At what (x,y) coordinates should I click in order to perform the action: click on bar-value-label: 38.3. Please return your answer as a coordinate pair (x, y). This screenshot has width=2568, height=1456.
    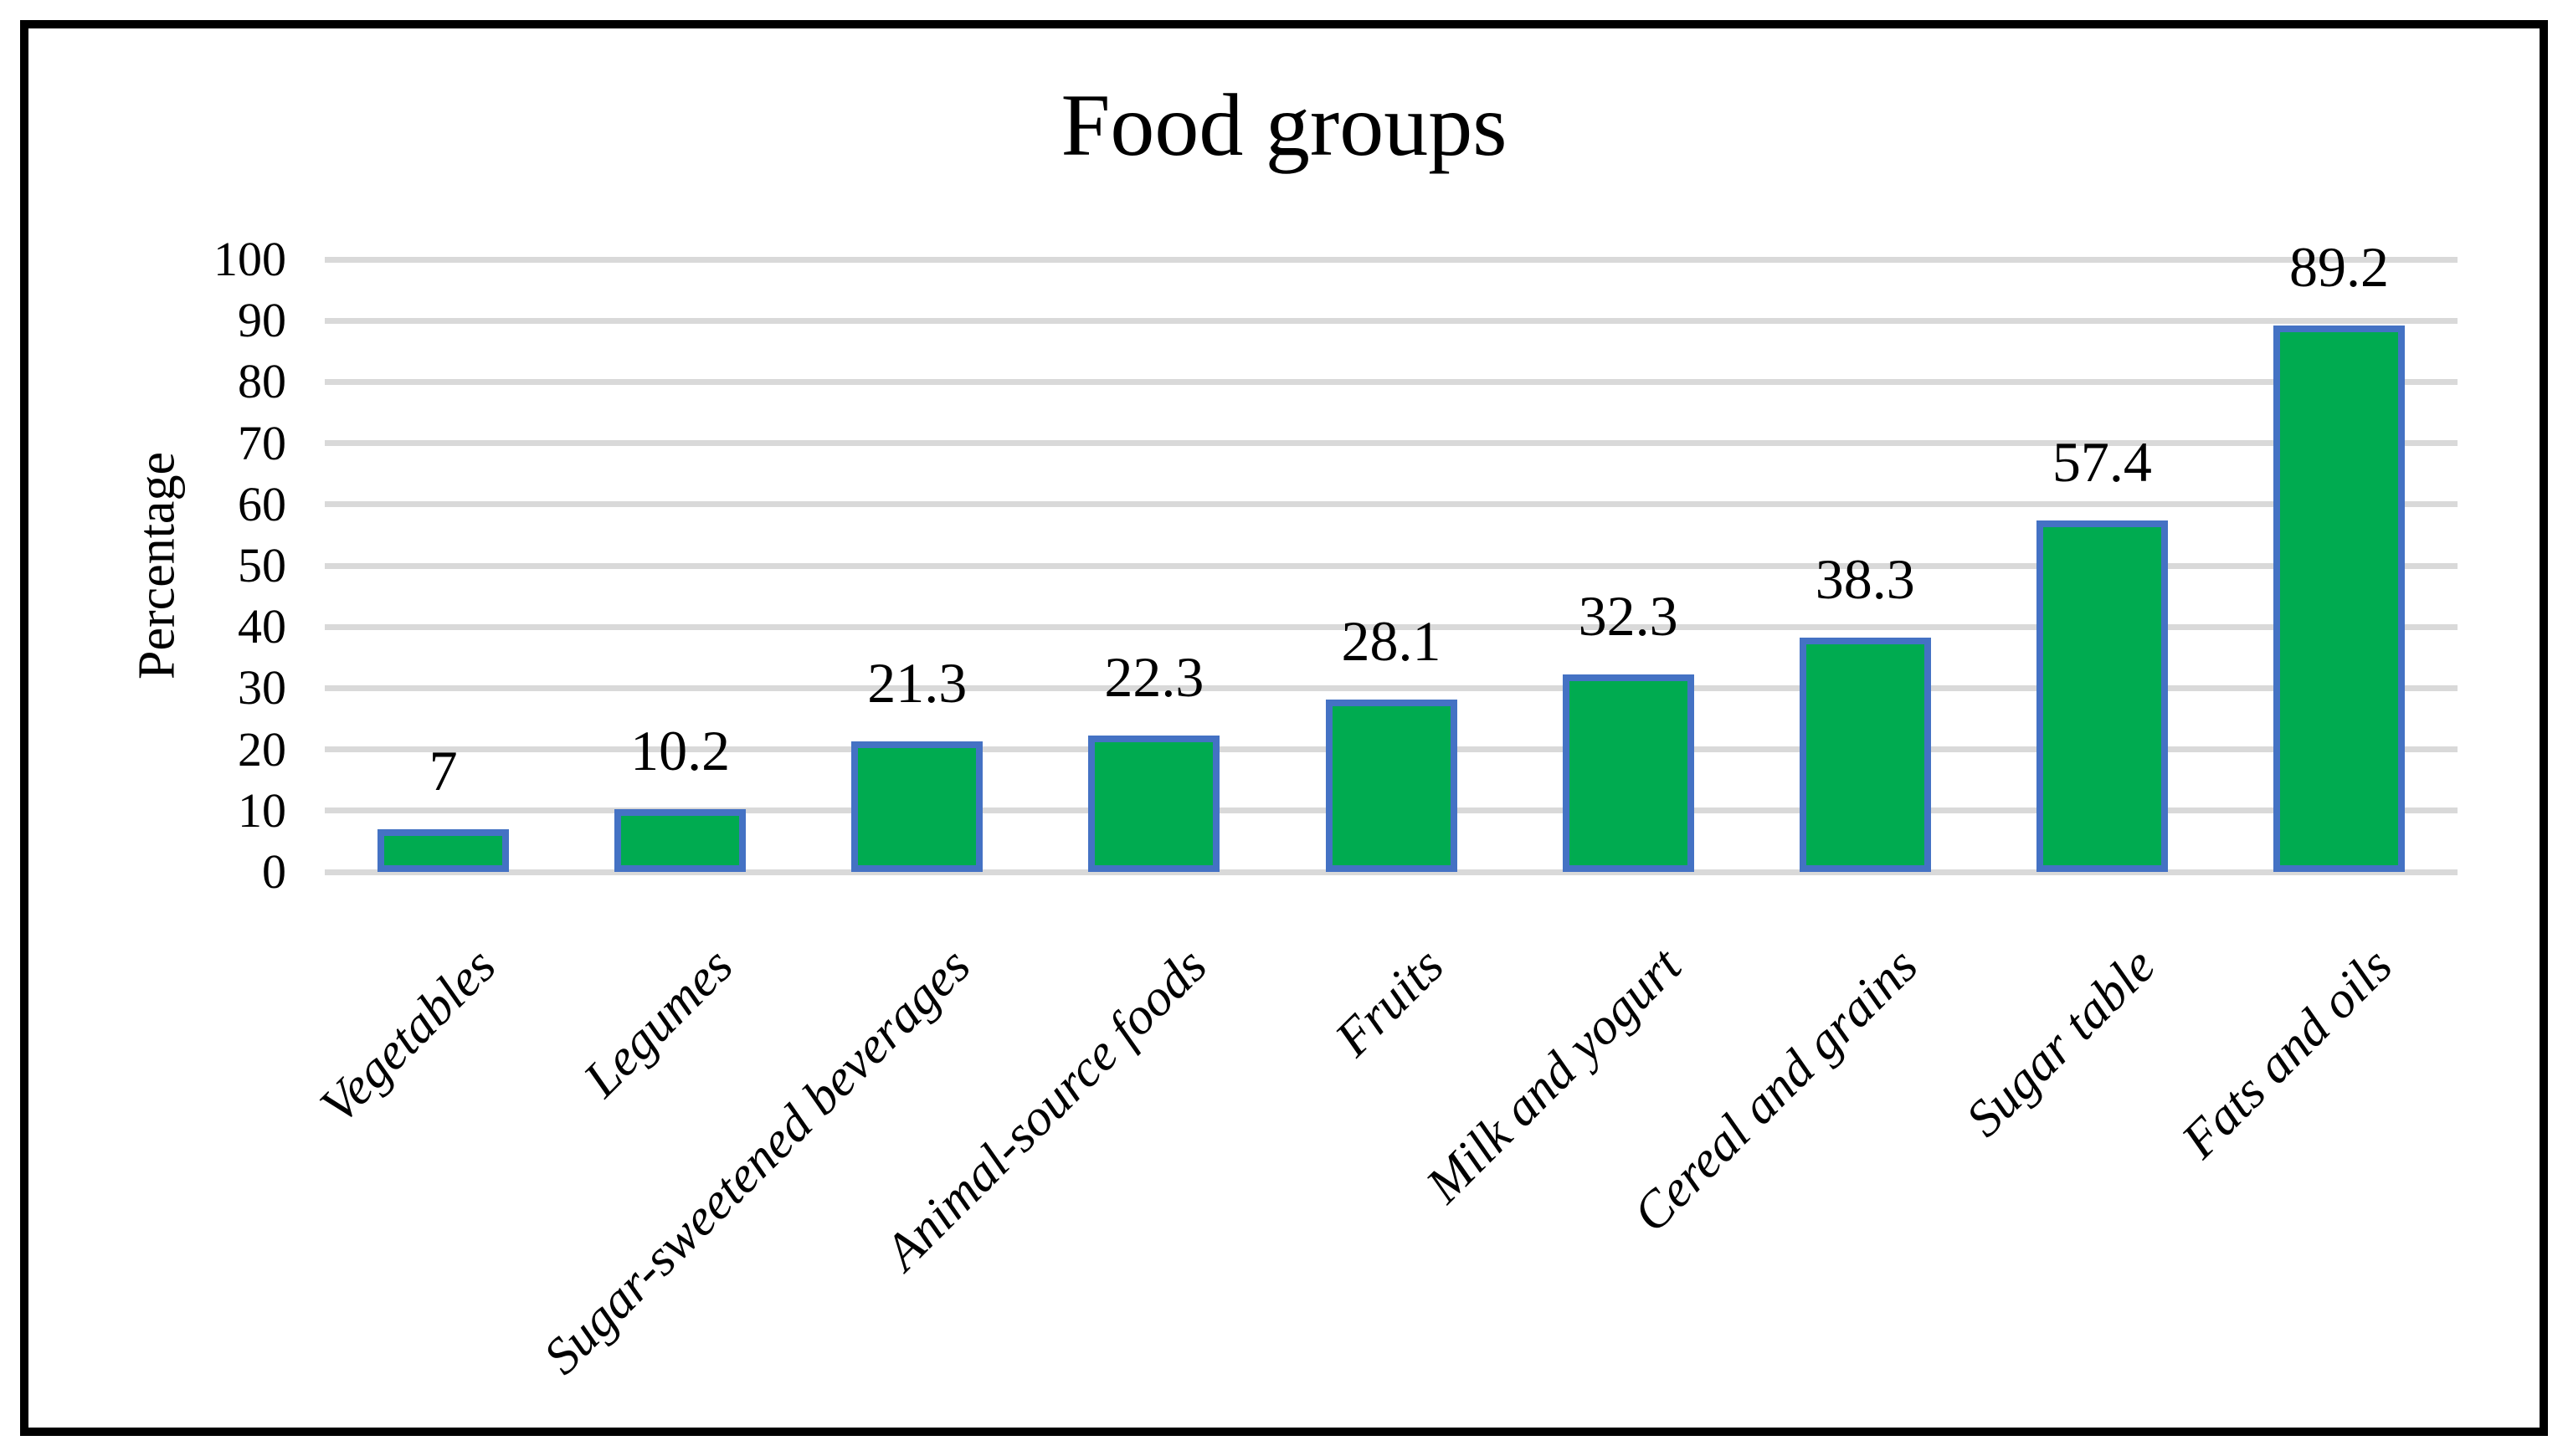
    Looking at the image, I should click on (1865, 578).